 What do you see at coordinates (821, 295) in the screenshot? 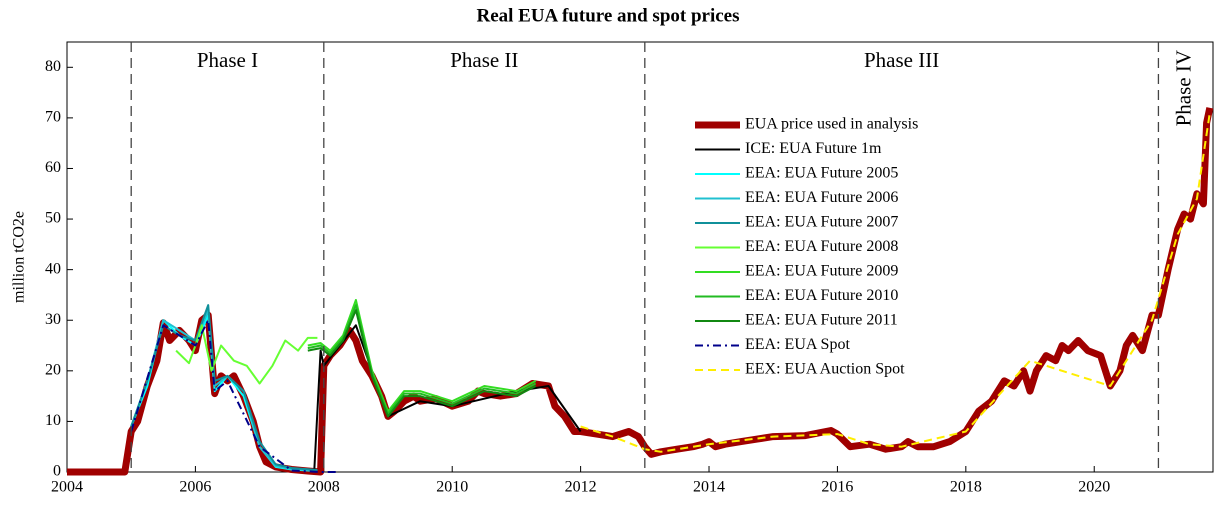
I see `legend-label: EEA: EUA Future 2010` at bounding box center [821, 295].